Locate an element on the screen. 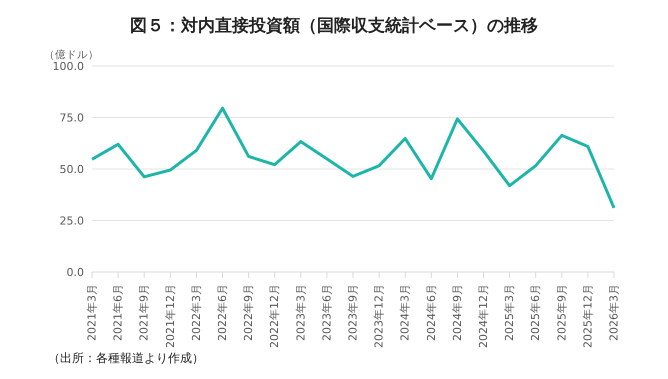 Image resolution: width=668 pixels, height=379 pixels. x-tick-label: 2025年9月 is located at coordinates (561, 312).